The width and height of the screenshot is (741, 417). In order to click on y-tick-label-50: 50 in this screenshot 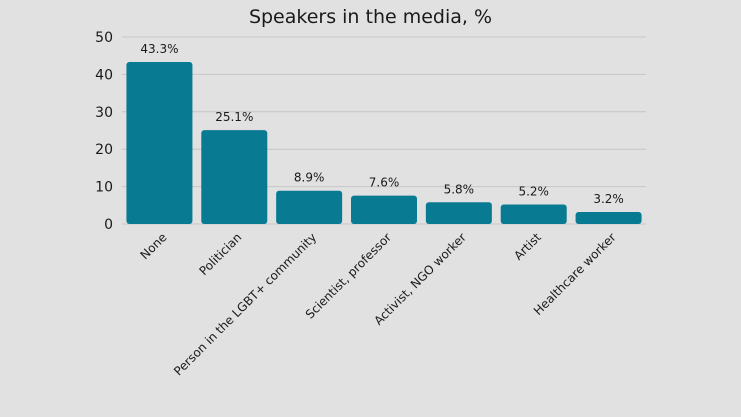, I will do `click(104, 38)`.